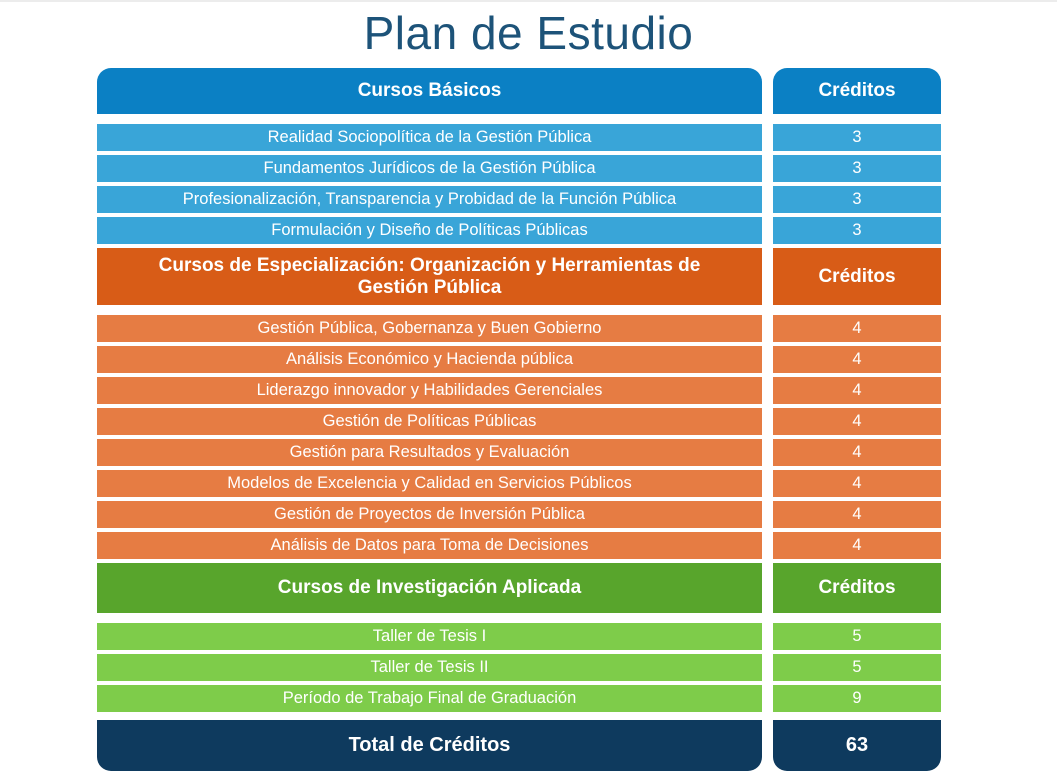 Image resolution: width=1057 pixels, height=771 pixels. I want to click on course-name: Taller de Tesis I, so click(429, 636).